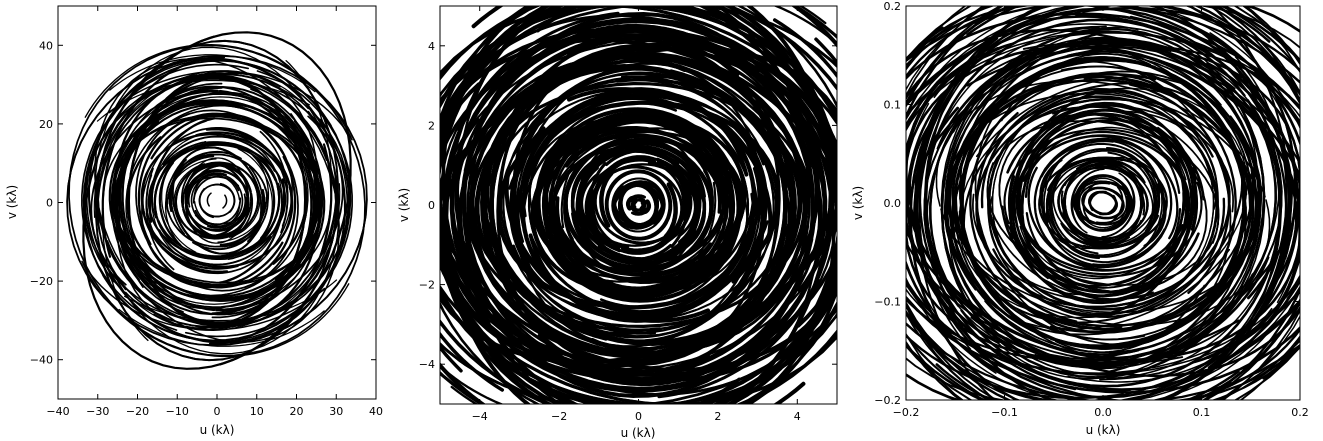 This screenshot has width=1323, height=441. What do you see at coordinates (717, 416) in the screenshot?
I see `x-tick-label: 2` at bounding box center [717, 416].